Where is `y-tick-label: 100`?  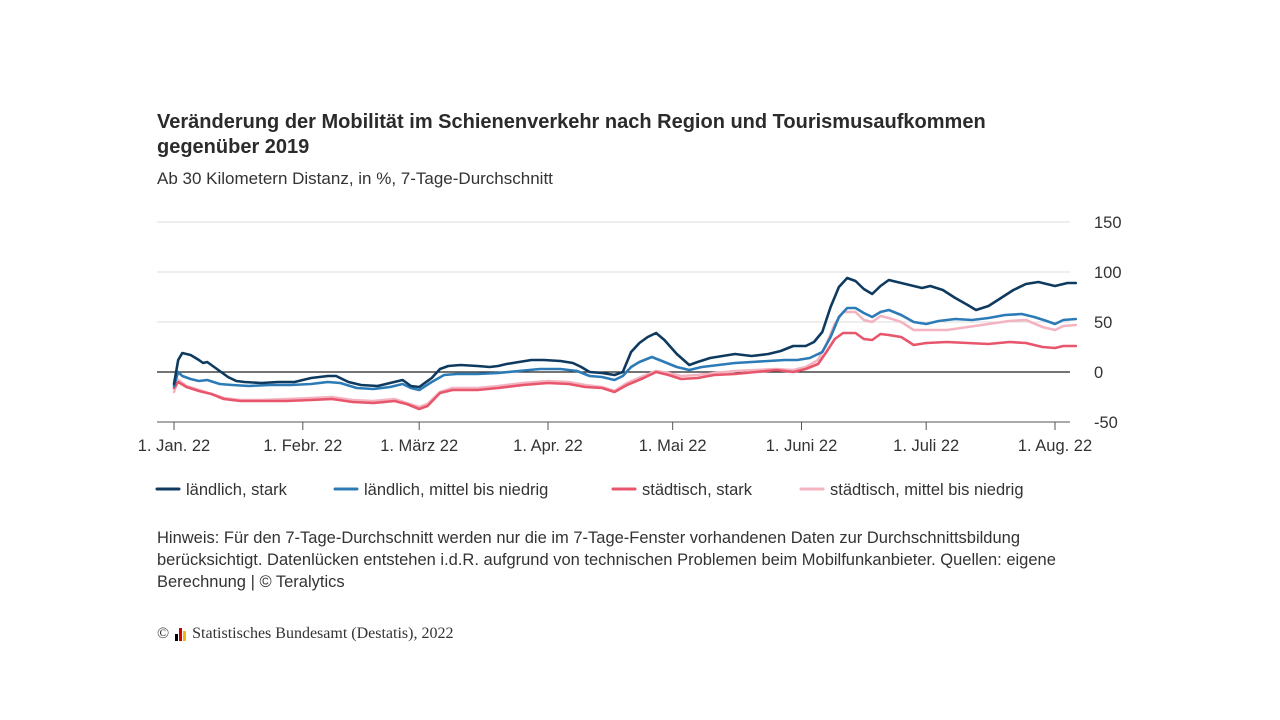
y-tick-label: 100 is located at coordinates (1108, 273).